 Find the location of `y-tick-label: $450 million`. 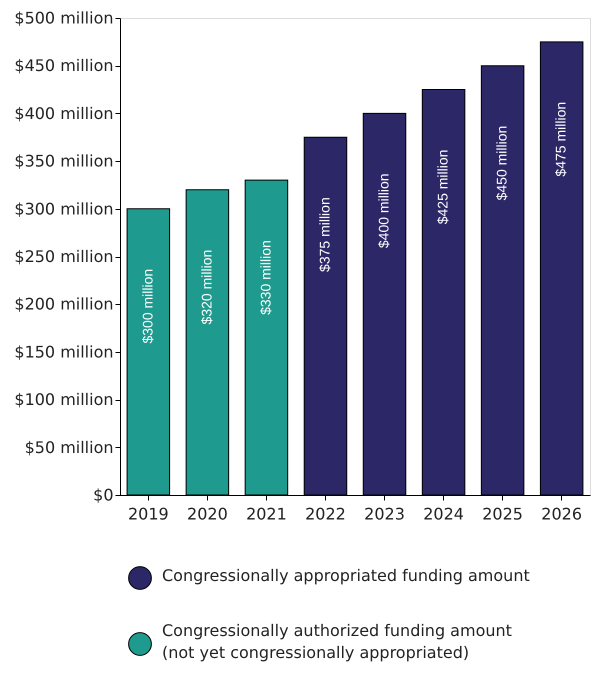

y-tick-label: $450 million is located at coordinates (64, 66).